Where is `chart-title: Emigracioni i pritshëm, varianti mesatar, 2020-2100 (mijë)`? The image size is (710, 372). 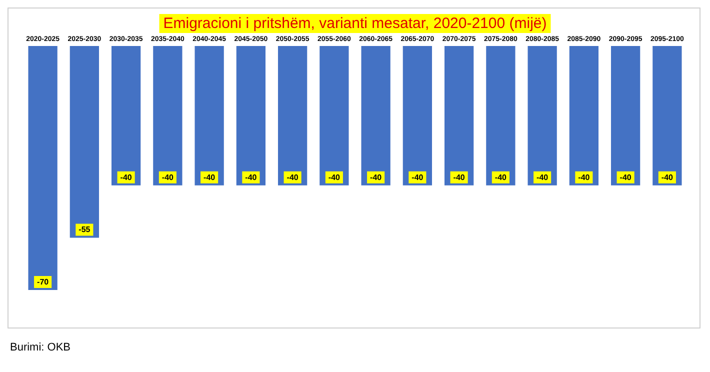
chart-title: Emigracioni i pritshëm, varianti mesatar, 2020-2100 (mijë) is located at coordinates (355, 23).